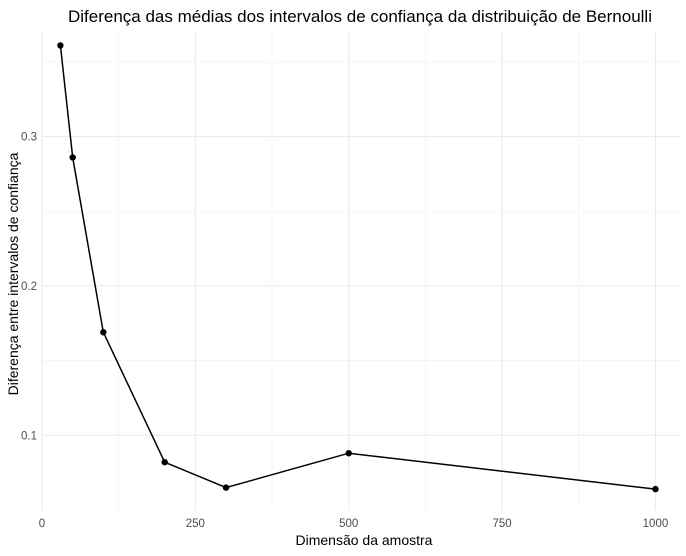 The height and width of the screenshot is (556, 686). I want to click on x-axis-ticks: 0 250 500 750 1000, so click(353, 524).